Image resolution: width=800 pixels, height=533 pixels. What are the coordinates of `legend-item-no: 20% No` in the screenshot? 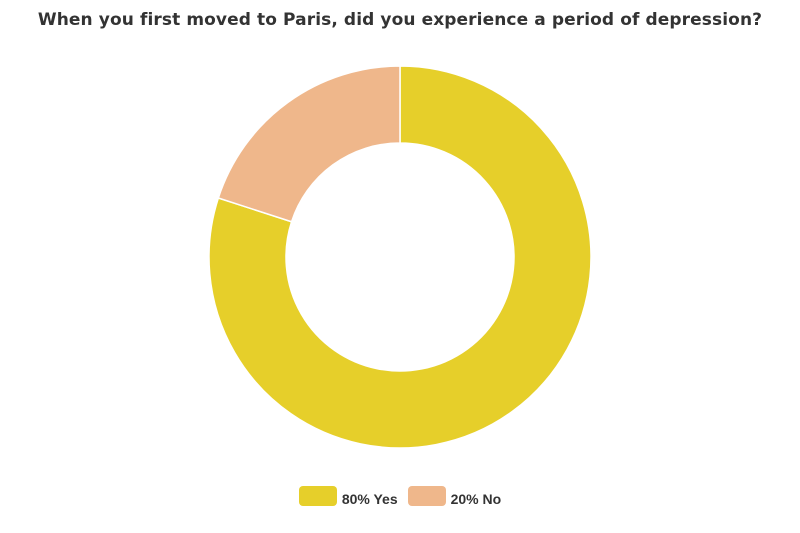 It's located at (454, 496).